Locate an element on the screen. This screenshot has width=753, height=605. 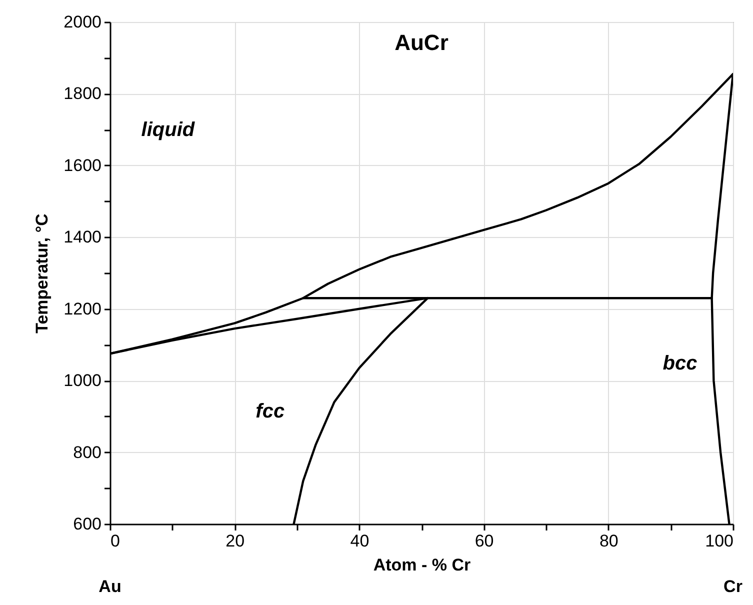
y-tick-label: 2000 is located at coordinates (83, 22).